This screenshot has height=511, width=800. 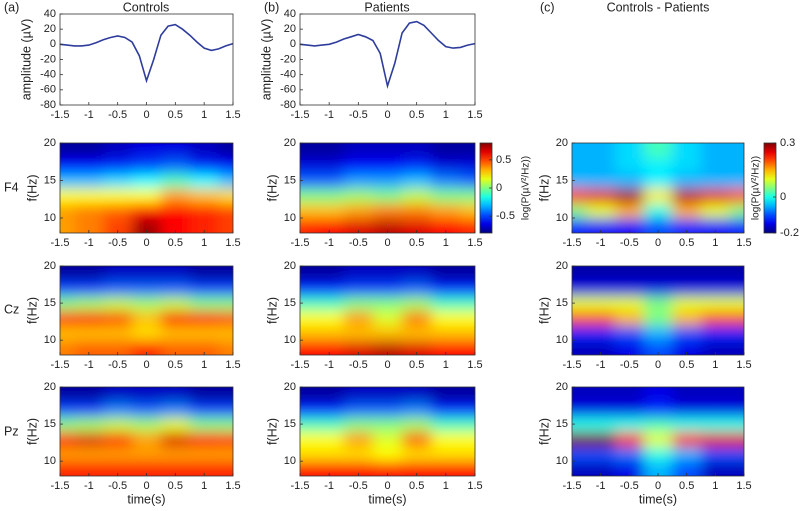 What do you see at coordinates (288, 59) in the screenshot?
I see `y-tick-label: -20` at bounding box center [288, 59].